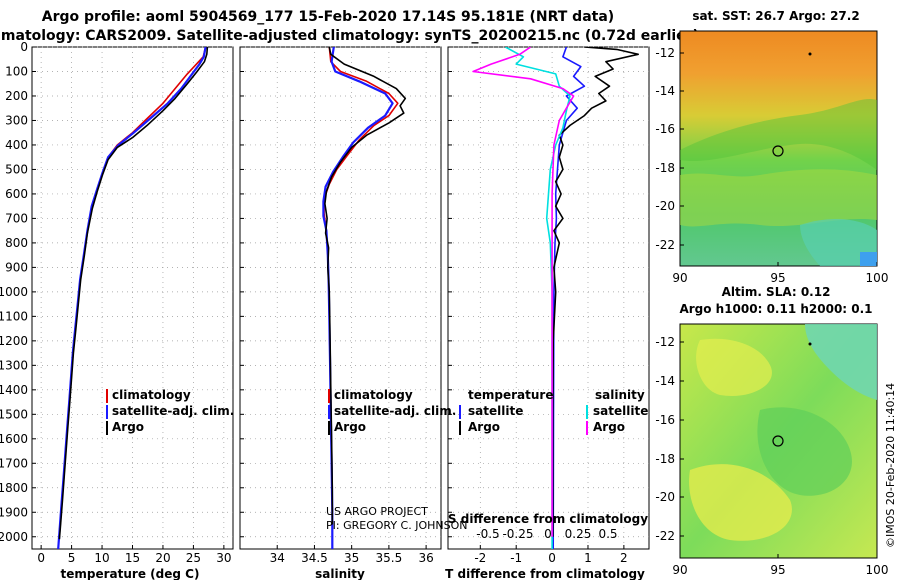 The image size is (900, 580). I want to click on sst-map-title: sat. SST: 26.7 Argo: 27.2, so click(775, 16).